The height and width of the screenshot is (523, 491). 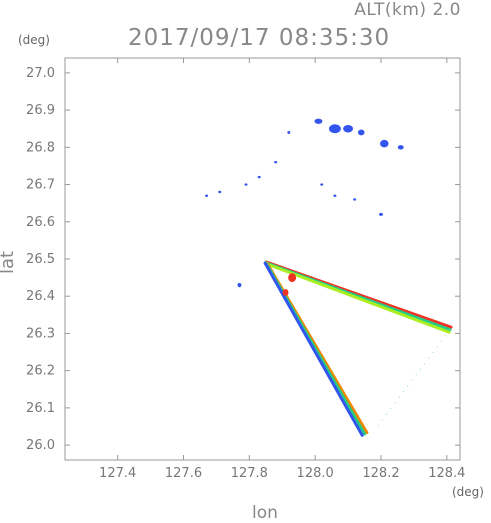 I want to click on y-tick-label: 26.1, so click(x=40, y=408).